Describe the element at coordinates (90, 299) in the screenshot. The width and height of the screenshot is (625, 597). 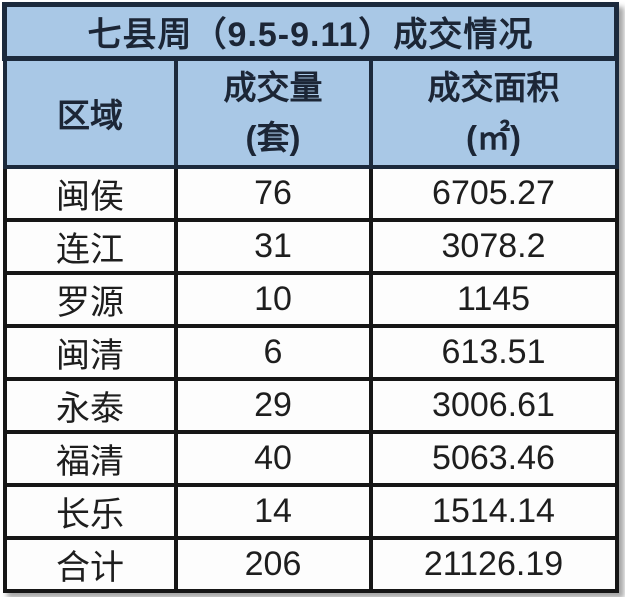
I see `region-cell: 罗源` at that location.